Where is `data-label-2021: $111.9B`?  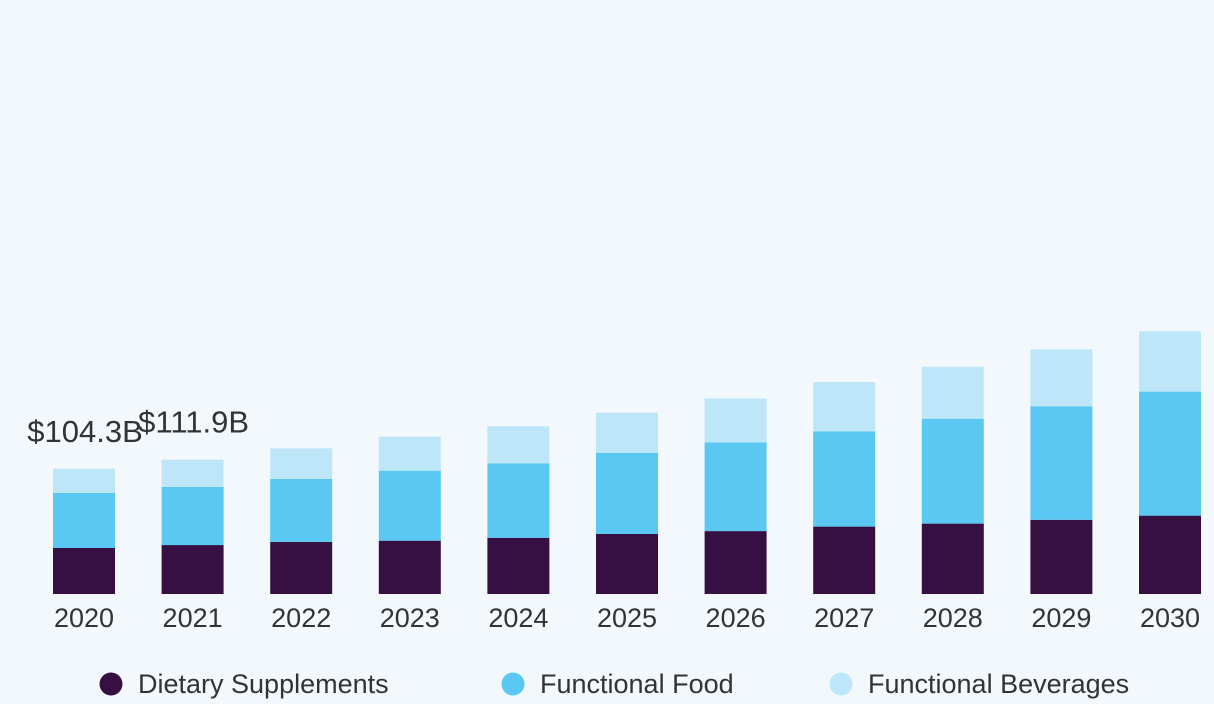 data-label-2021: $111.9B is located at coordinates (193, 422).